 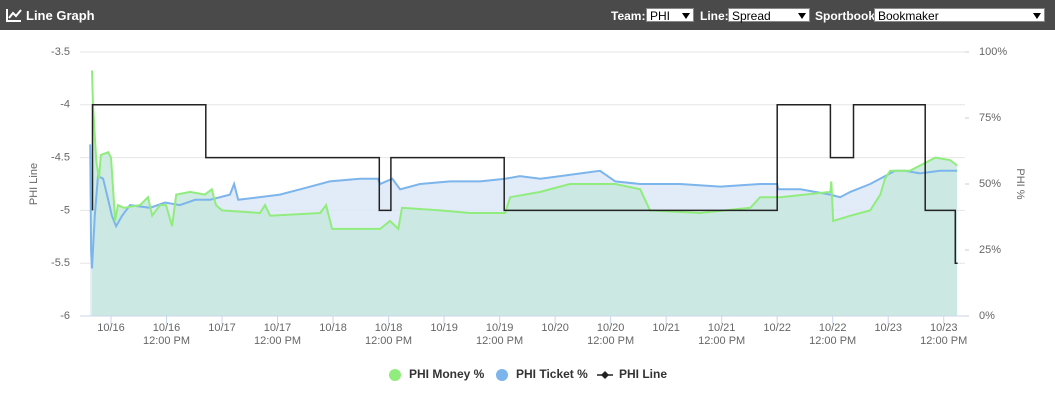 What do you see at coordinates (555, 328) in the screenshot?
I see `x-tick-label: 10/20` at bounding box center [555, 328].